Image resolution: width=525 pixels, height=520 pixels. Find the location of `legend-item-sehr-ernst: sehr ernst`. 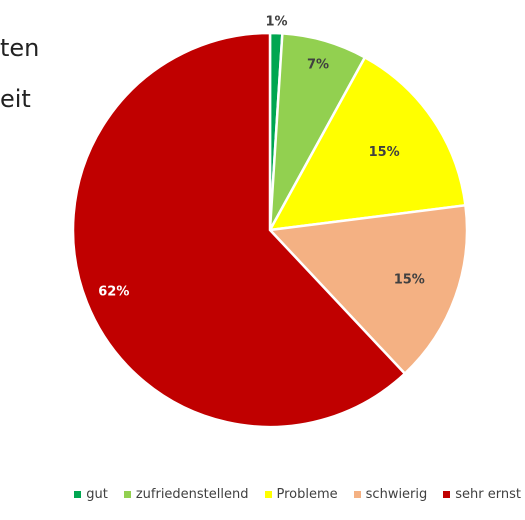

legend-item-sehr-ernst: sehr ernst is located at coordinates (482, 494).